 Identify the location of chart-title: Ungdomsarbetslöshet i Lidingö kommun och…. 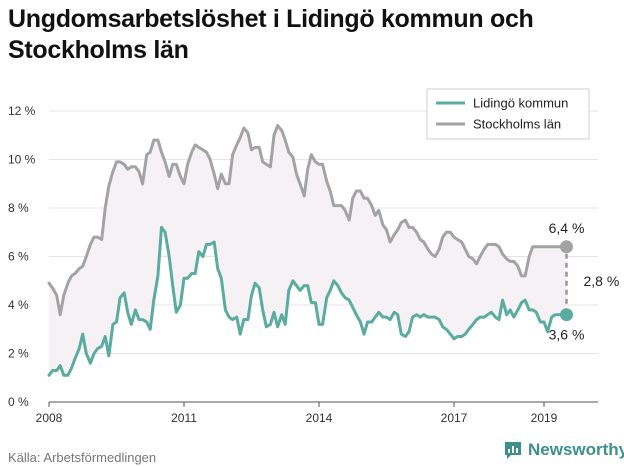
(271, 34).